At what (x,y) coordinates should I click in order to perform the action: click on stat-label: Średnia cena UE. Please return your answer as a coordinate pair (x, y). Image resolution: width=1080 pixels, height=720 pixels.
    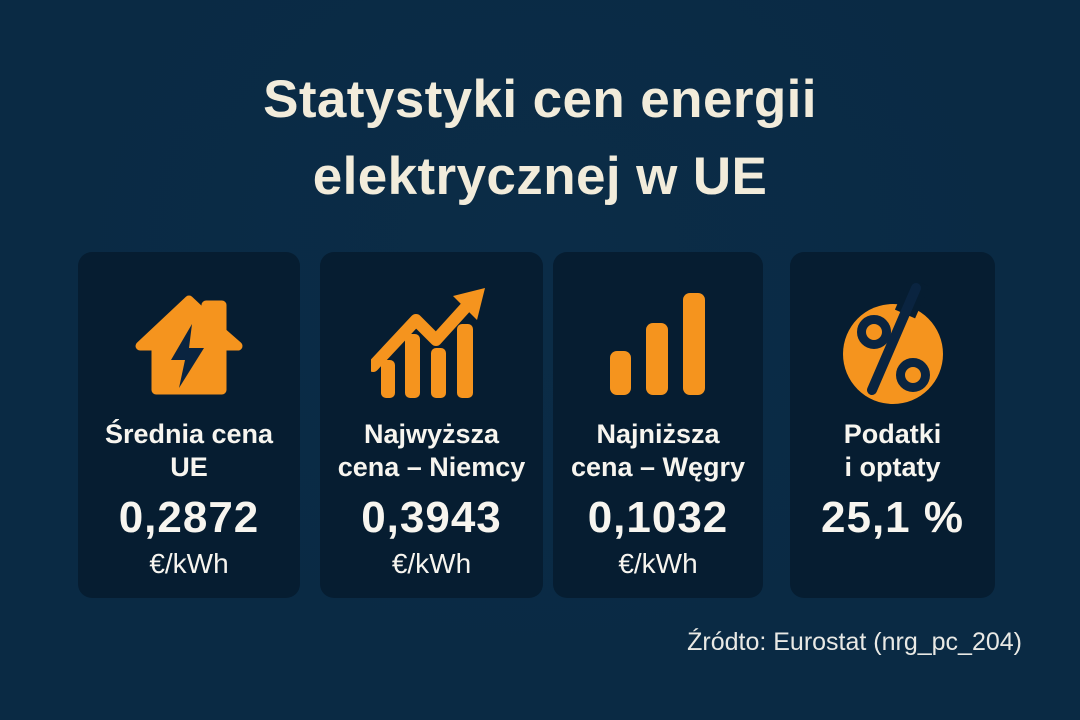
    Looking at the image, I should click on (189, 450).